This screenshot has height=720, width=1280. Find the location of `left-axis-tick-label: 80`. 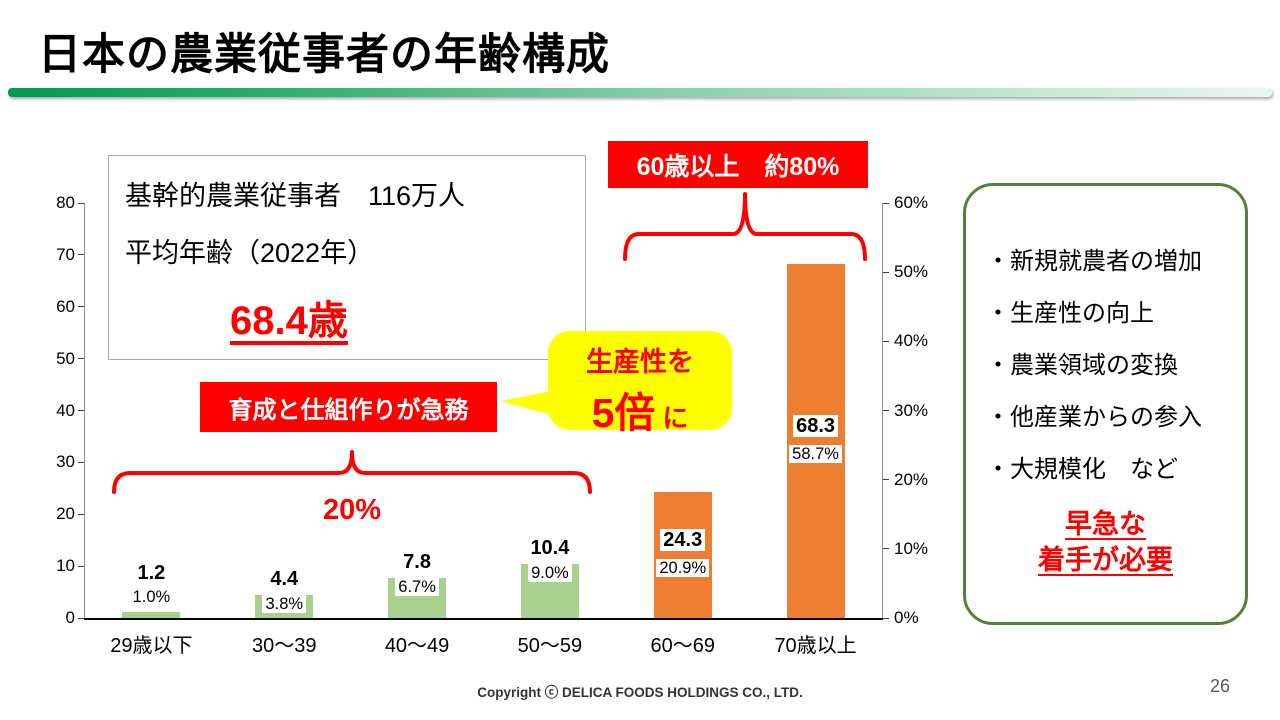

left-axis-tick-label: 80 is located at coordinates (65, 202).